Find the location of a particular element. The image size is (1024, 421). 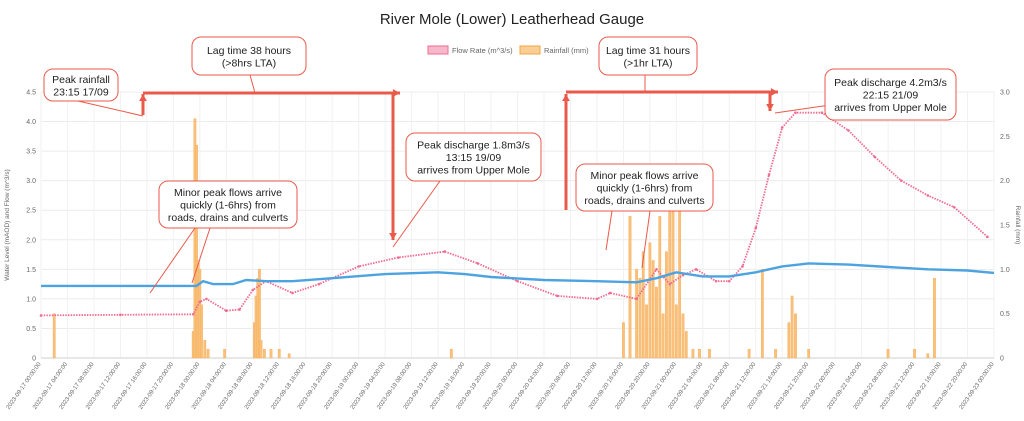

y-tick-label: 3.0 is located at coordinates (31, 181).